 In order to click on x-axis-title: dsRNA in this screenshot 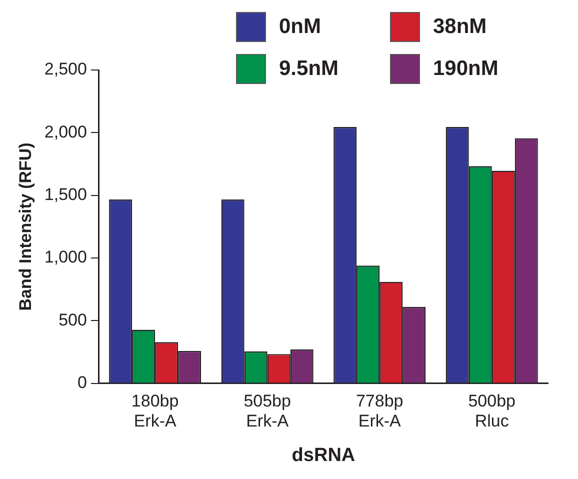, I will do `click(324, 455)`.